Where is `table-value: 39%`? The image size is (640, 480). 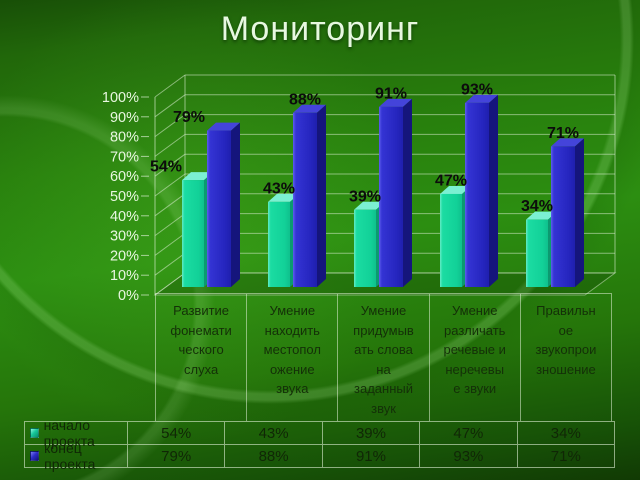
table-value: 39% is located at coordinates (371, 433).